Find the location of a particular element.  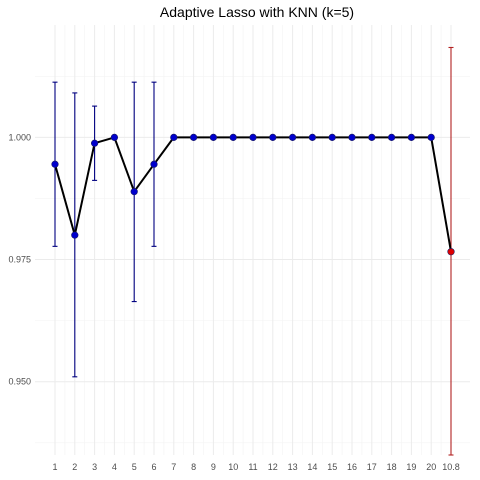

x-tick-label: 14 is located at coordinates (312, 467).